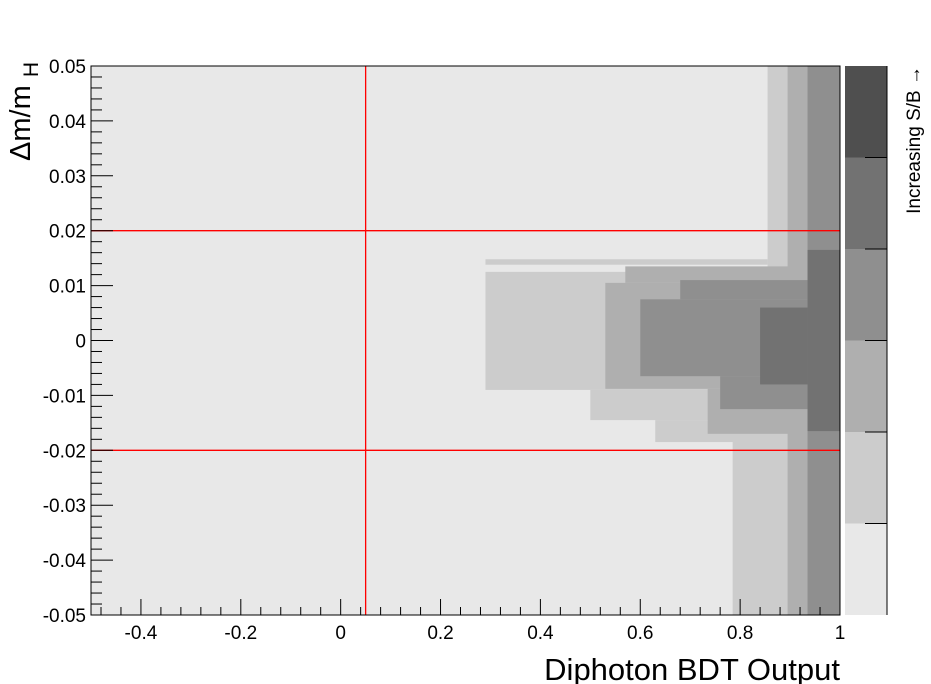 Image resolution: width=931 pixels, height=684 pixels. What do you see at coordinates (67, 232) in the screenshot?
I see `y-tick-label: 0.02` at bounding box center [67, 232].